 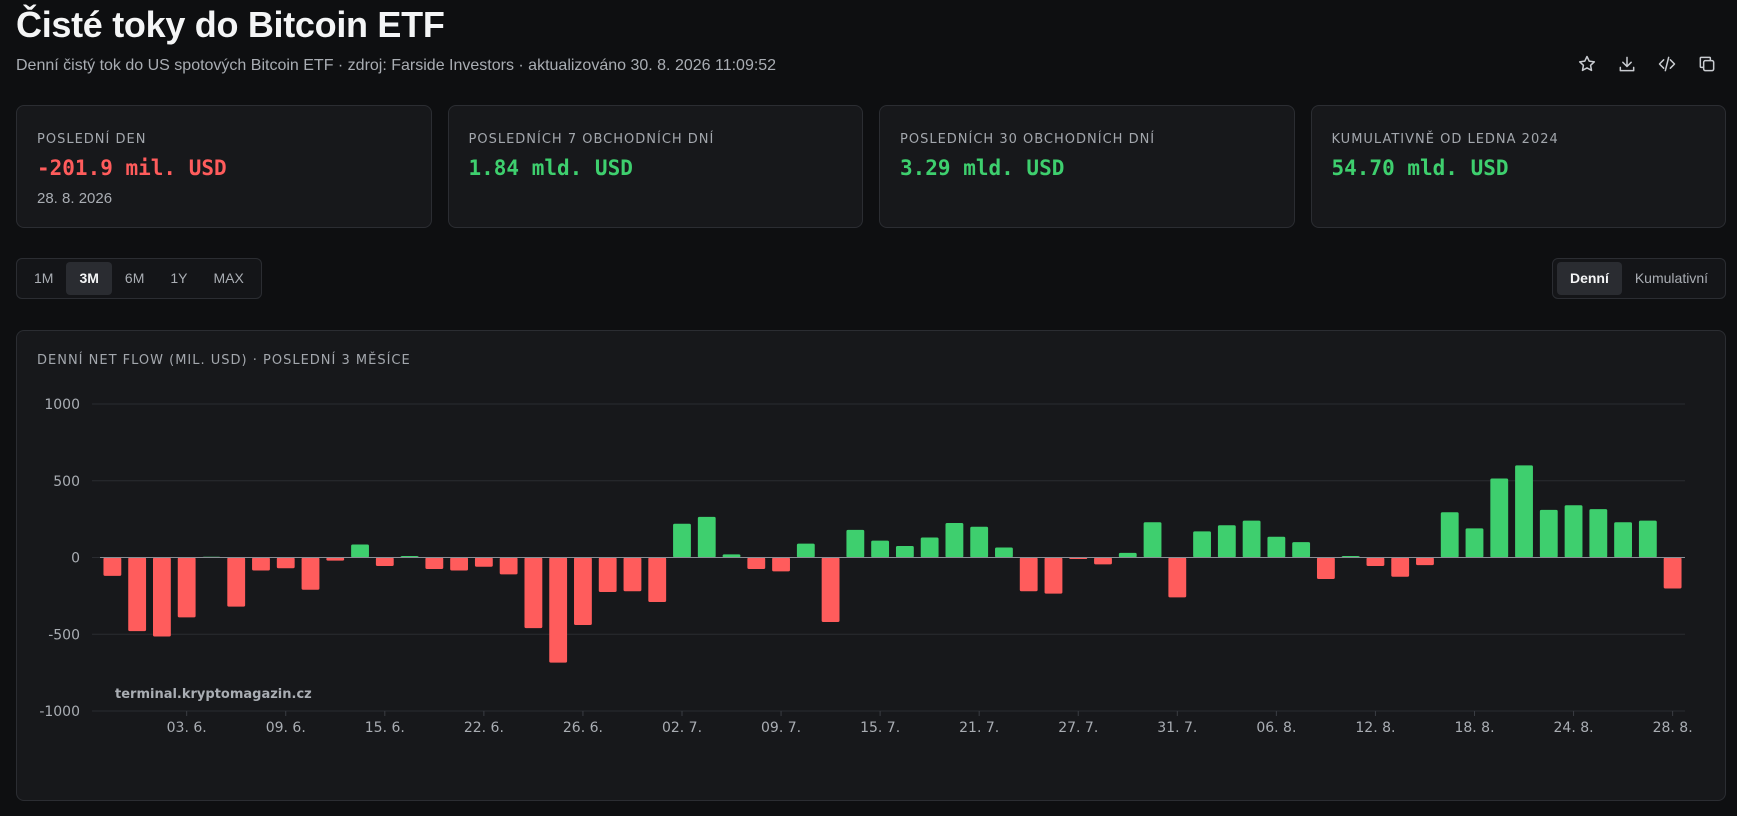 What do you see at coordinates (228, 278) in the screenshot?
I see `range-max-button: MAX` at bounding box center [228, 278].